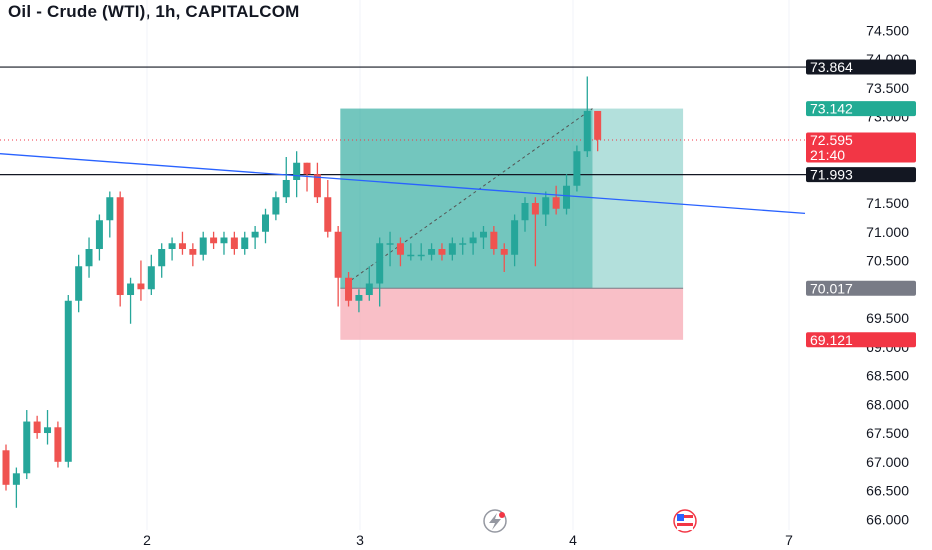 The image size is (932, 550). I want to click on x-tick-label: 7, so click(789, 540).